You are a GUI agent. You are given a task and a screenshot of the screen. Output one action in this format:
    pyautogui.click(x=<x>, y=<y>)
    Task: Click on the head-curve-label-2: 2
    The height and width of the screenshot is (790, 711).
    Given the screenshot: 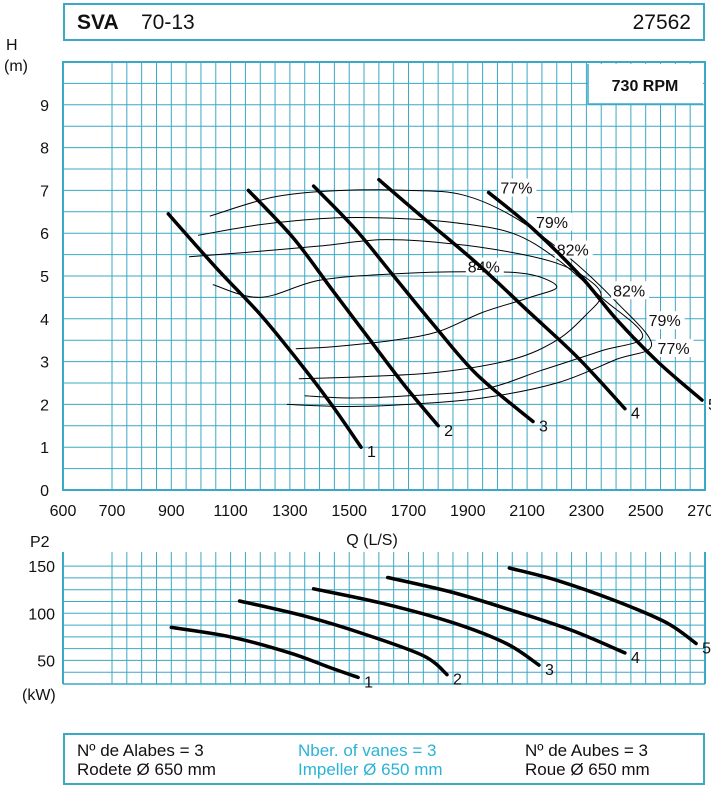 What is the action you would take?
    pyautogui.click(x=448, y=431)
    